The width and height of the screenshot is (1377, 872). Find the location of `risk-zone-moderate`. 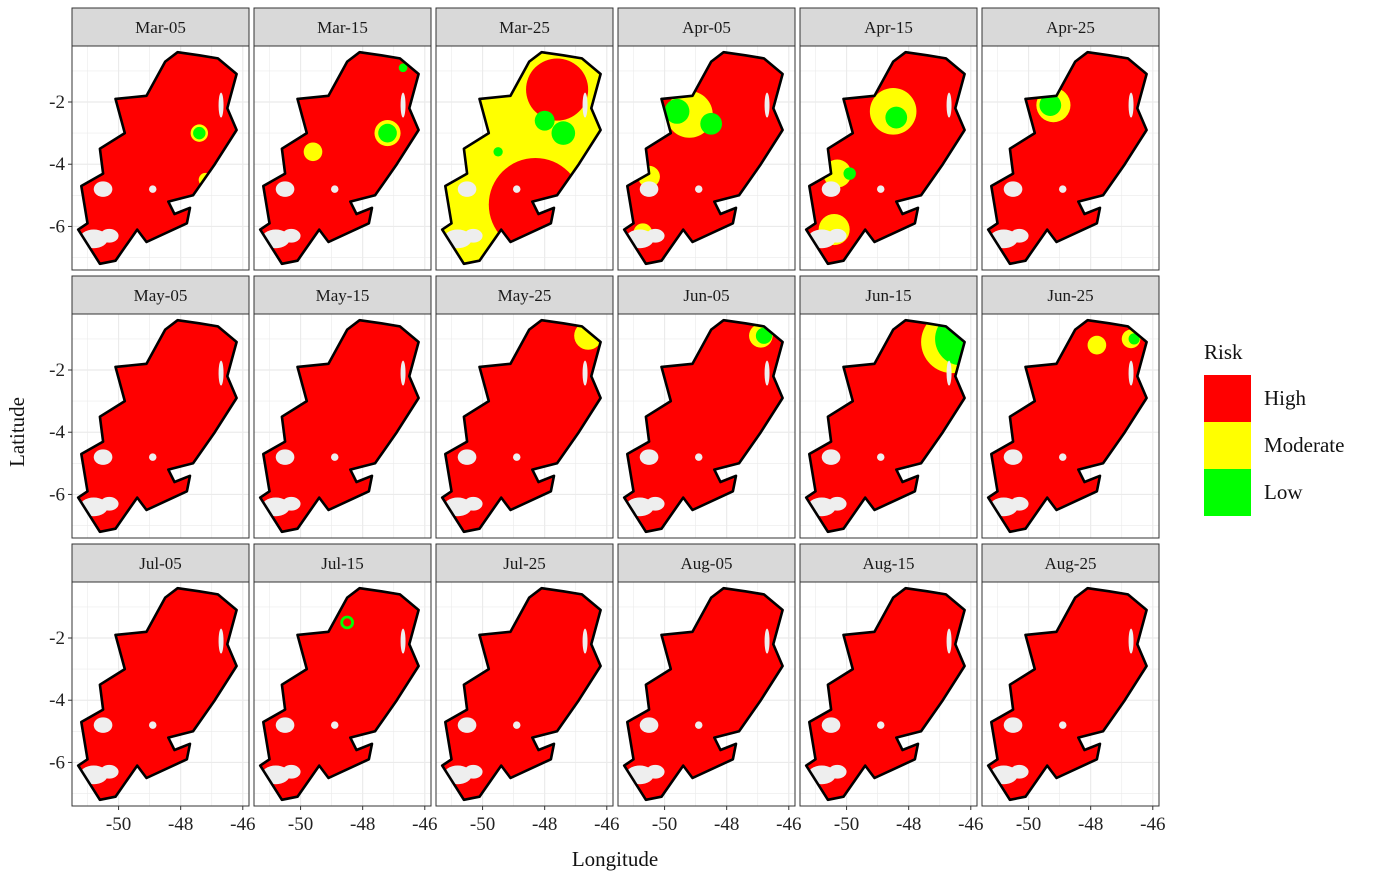

risk-zone-moderate is located at coordinates (313, 152).